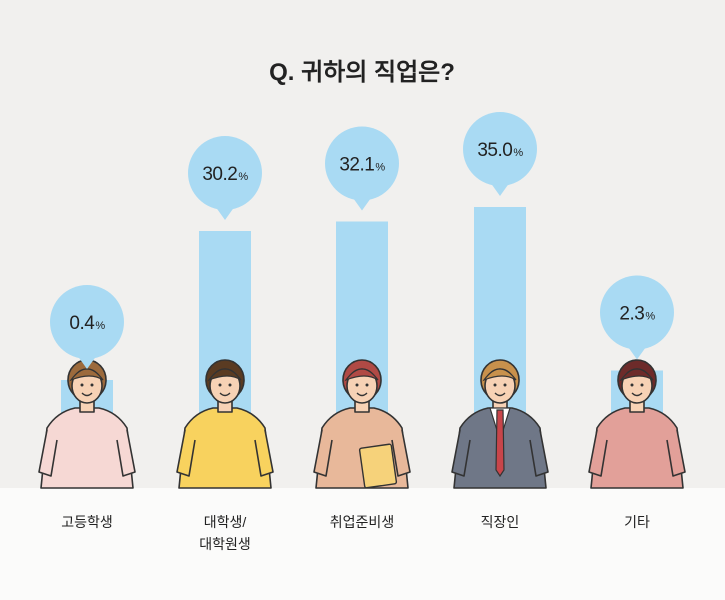  Describe the element at coordinates (225, 522) in the screenshot. I see `category-label-line: 대학생/` at that location.